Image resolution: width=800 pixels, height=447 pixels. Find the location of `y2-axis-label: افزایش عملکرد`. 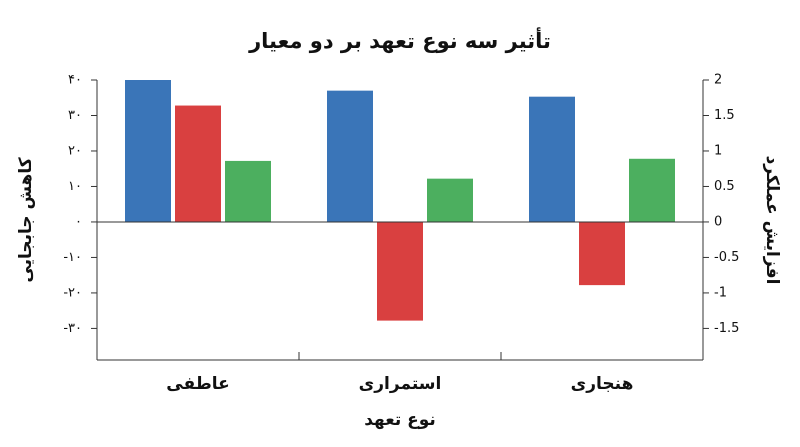

y2-axis-label: افزایش عملکرد is located at coordinates (772, 220).